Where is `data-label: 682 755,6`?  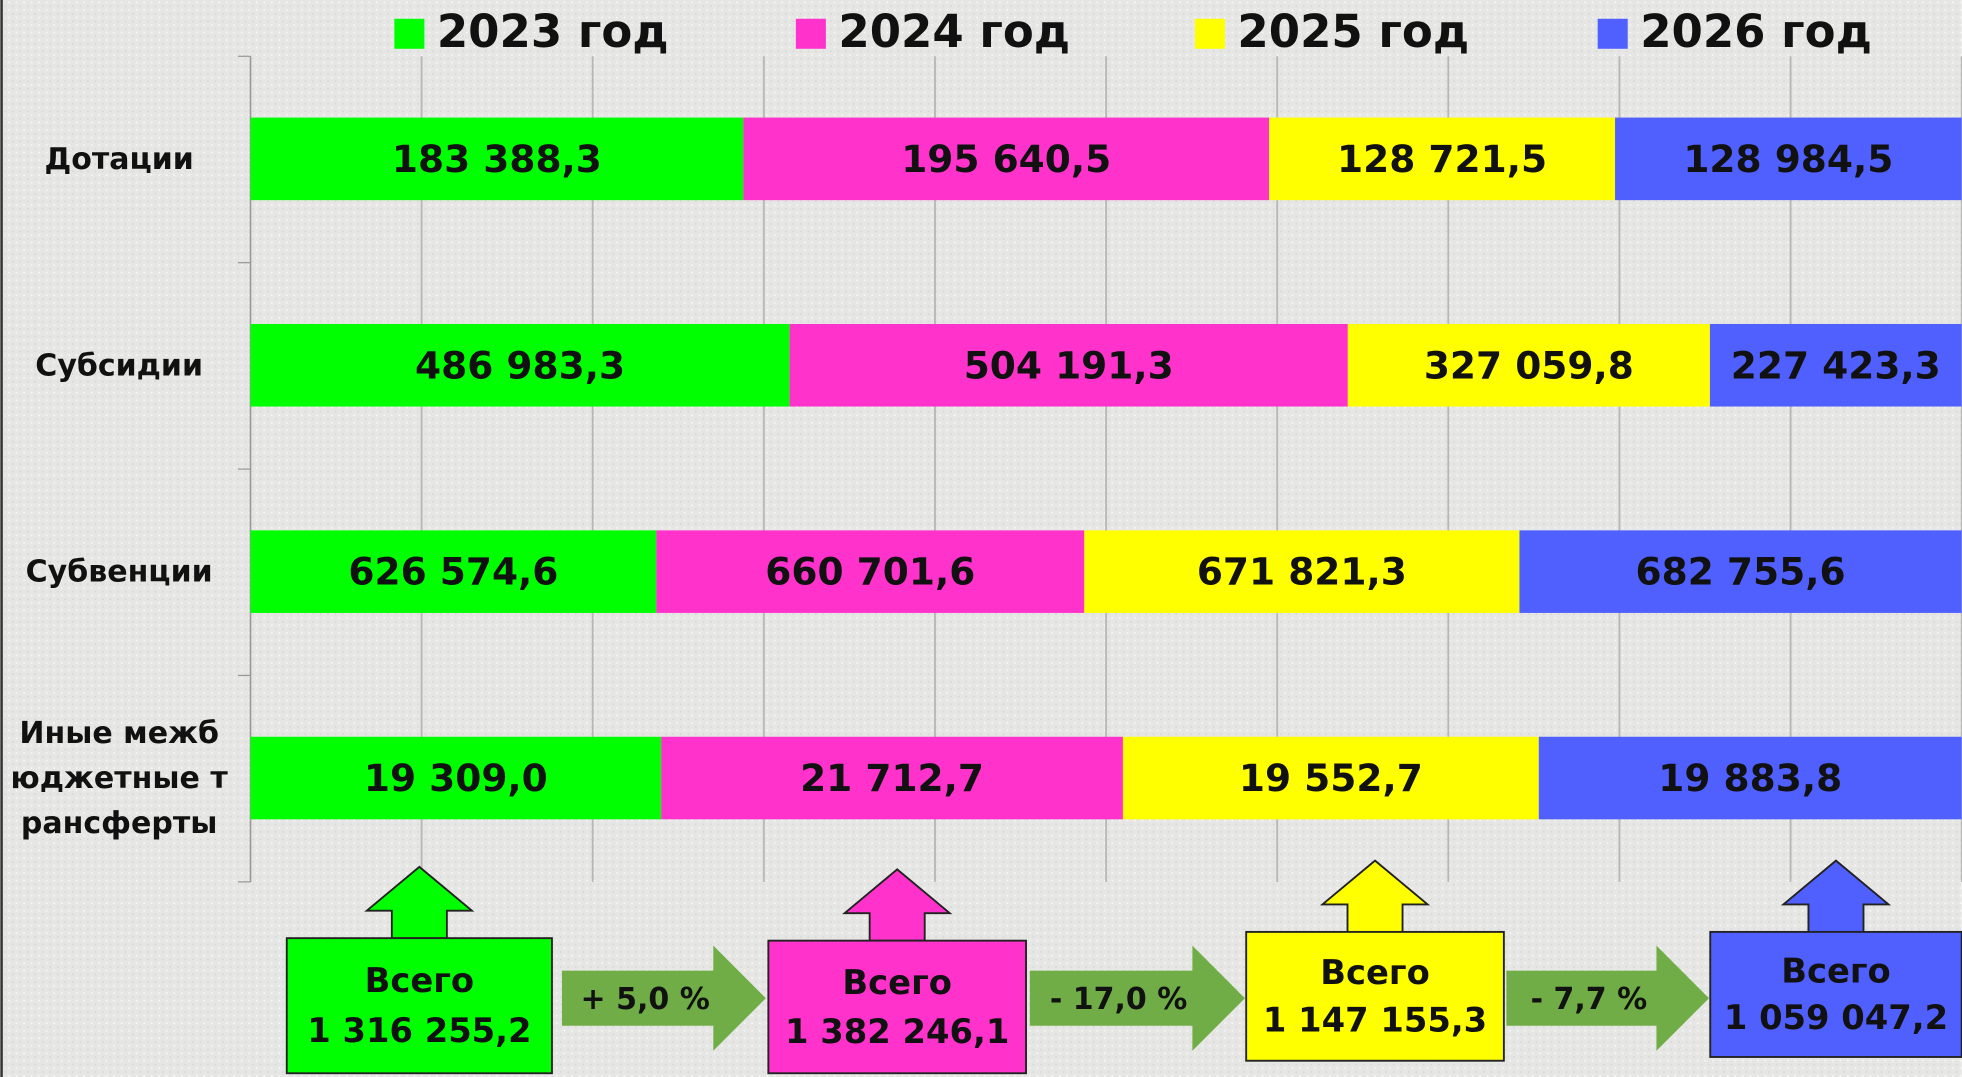 data-label: 682 755,6 is located at coordinates (1741, 572).